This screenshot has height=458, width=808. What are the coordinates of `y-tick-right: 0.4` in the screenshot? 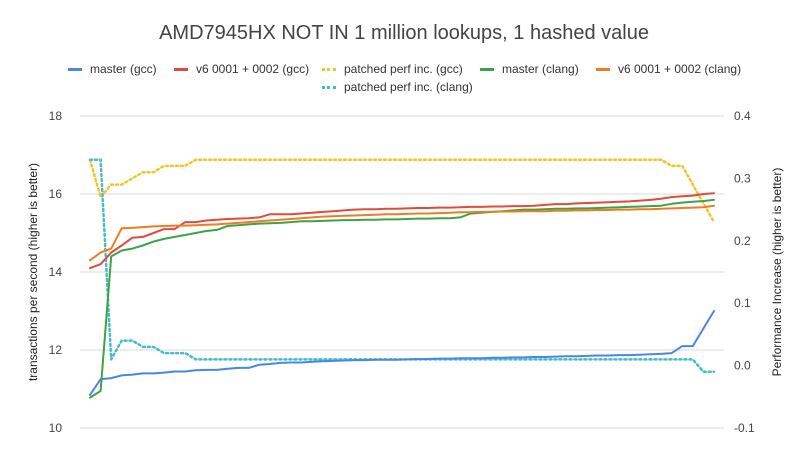 It's located at (742, 116).